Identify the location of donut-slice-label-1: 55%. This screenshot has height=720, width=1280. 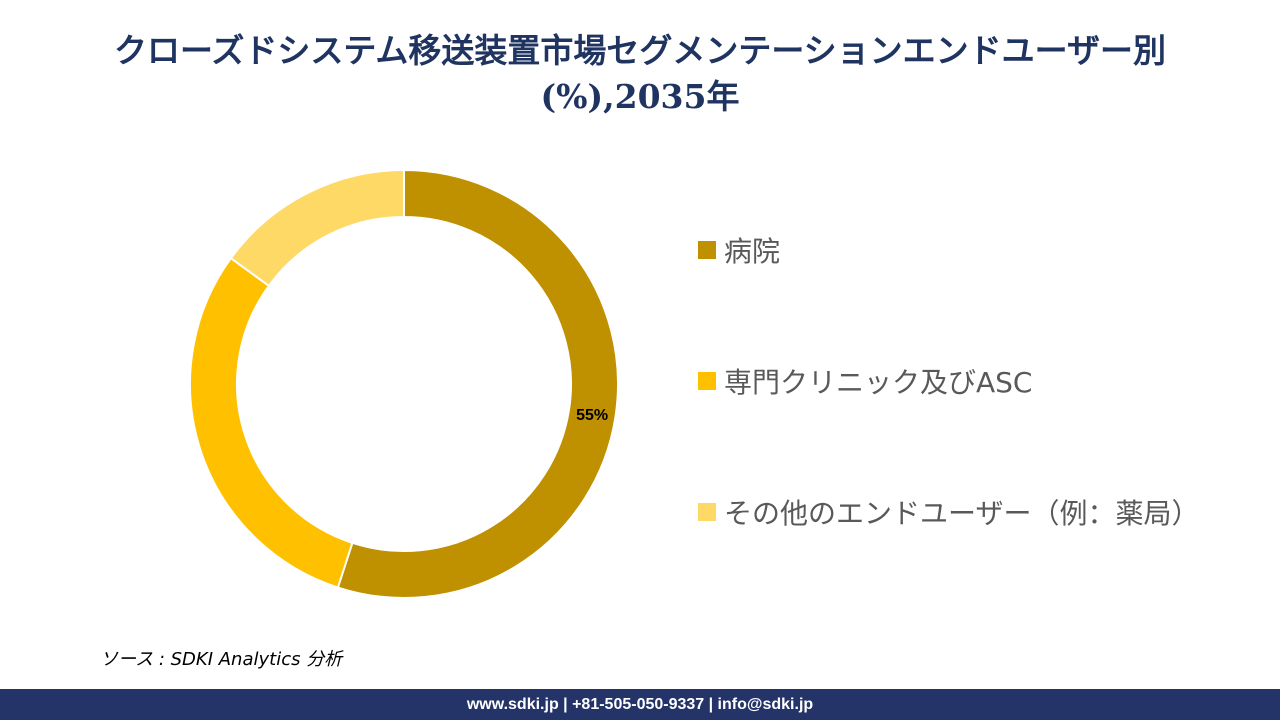
(592, 415).